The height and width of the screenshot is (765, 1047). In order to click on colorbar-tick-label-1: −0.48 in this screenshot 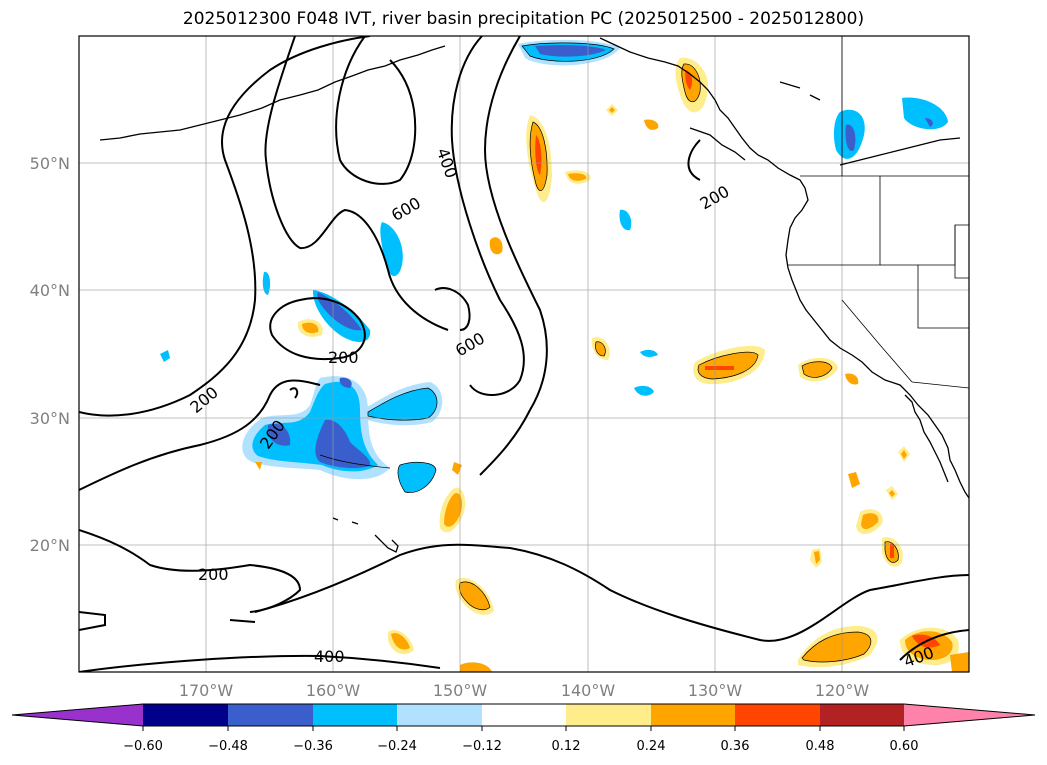, I will do `click(228, 746)`.